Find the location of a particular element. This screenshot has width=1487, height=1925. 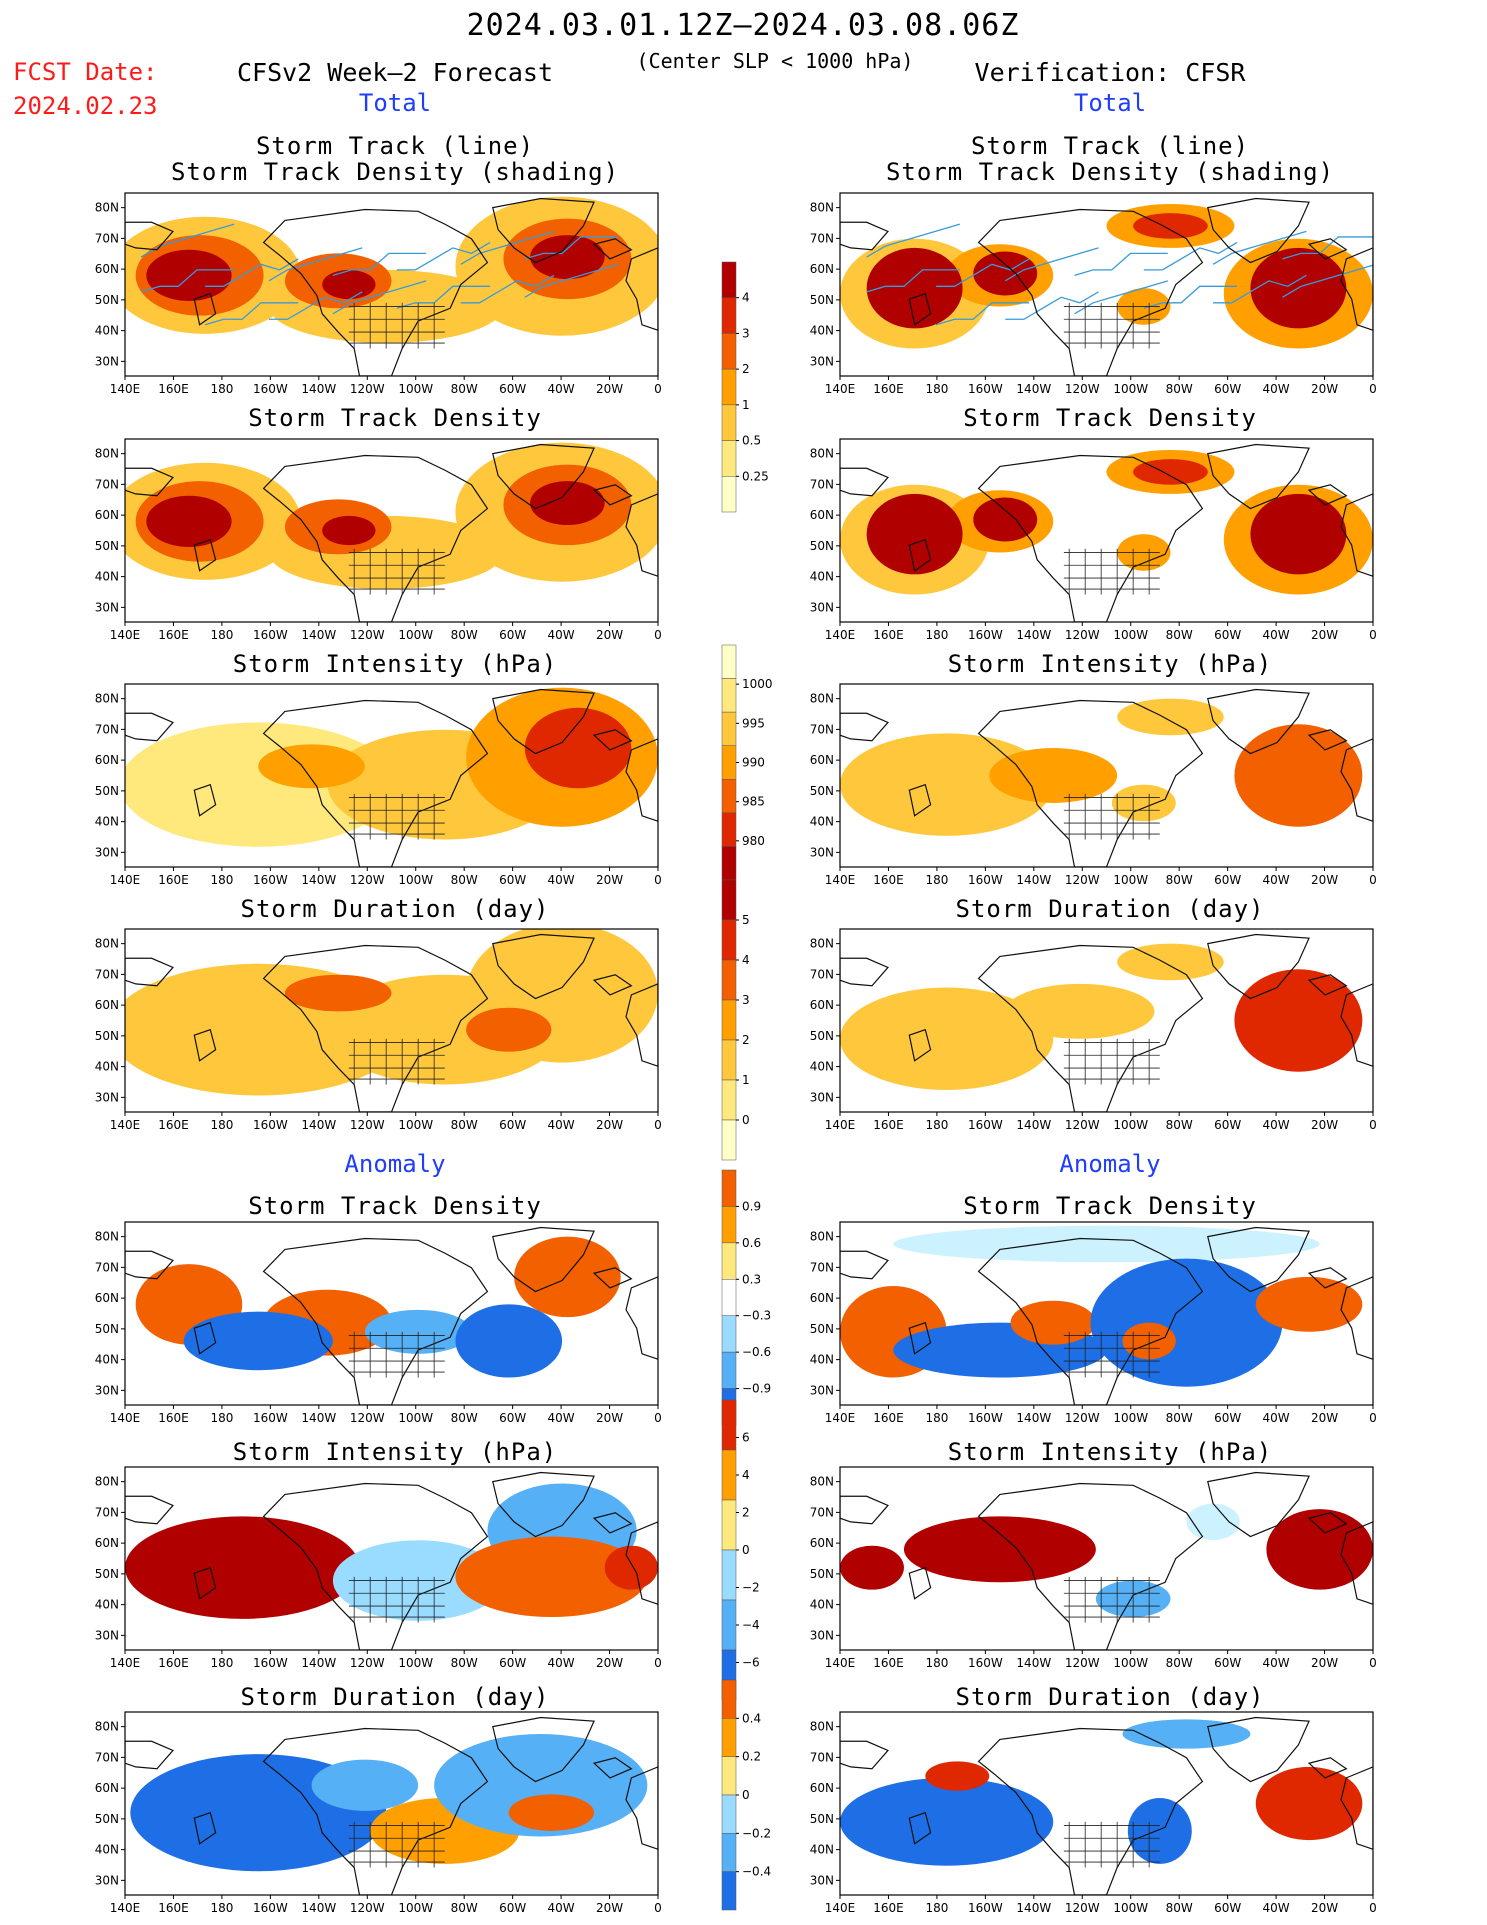

fcst-date-label: FCST Date: is located at coordinates (85, 72).